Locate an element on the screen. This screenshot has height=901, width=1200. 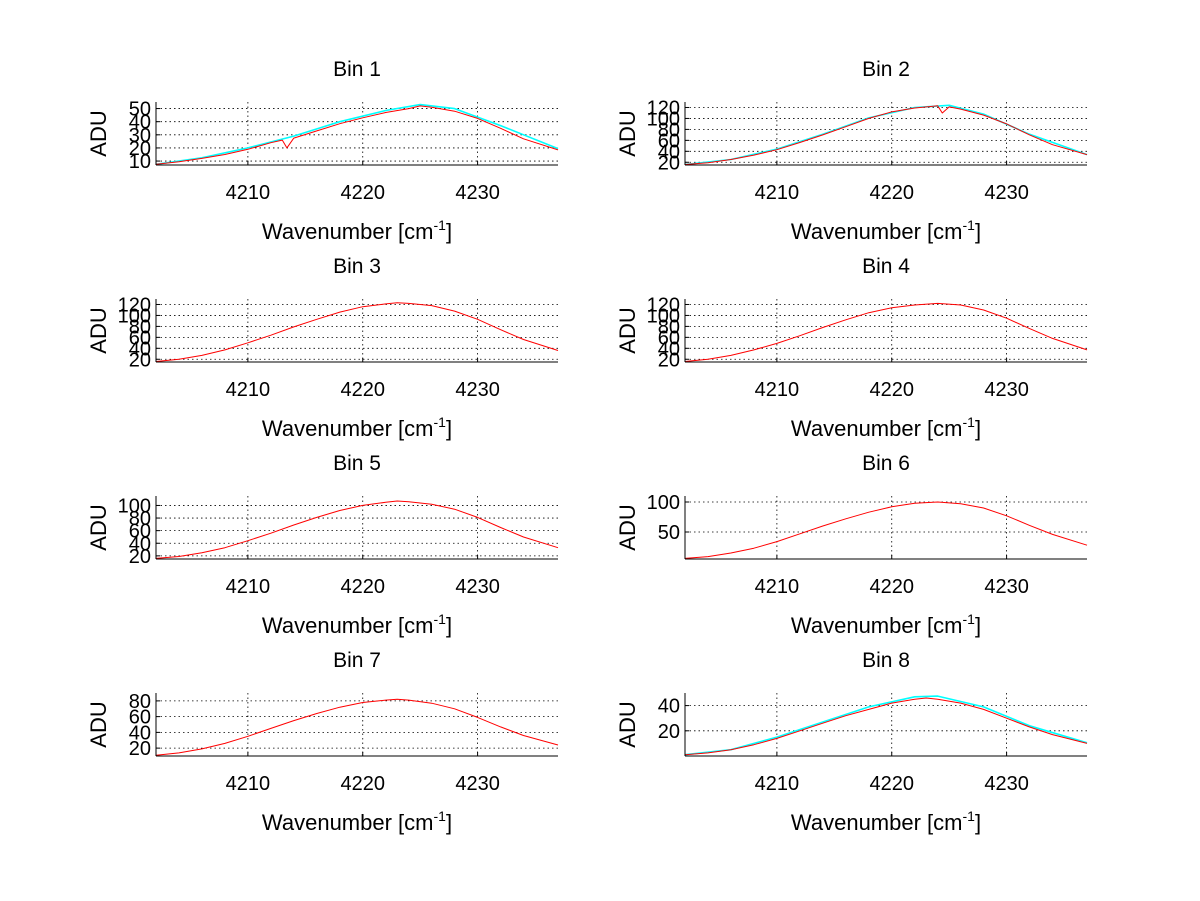
y-tick-label: 30 is located at coordinates (140, 136).